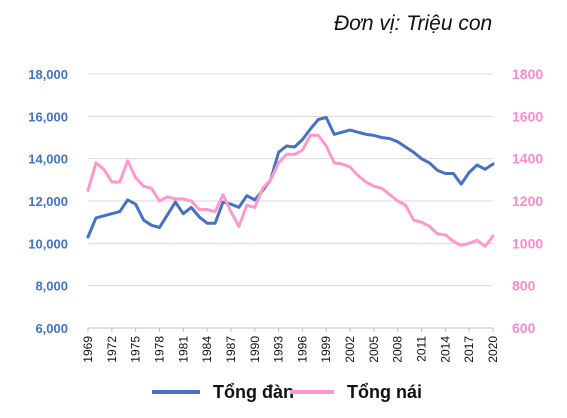  What do you see at coordinates (527, 116) in the screenshot?
I see `right-tick-label: 1600` at bounding box center [527, 116].